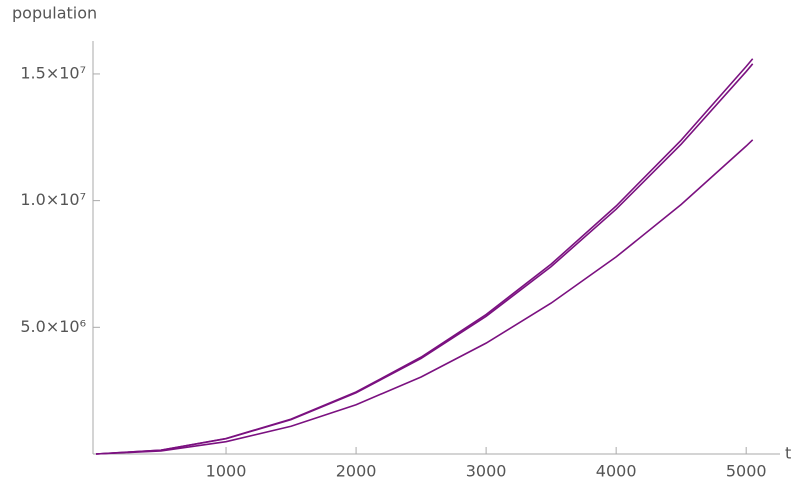 Image resolution: width=793 pixels, height=489 pixels. What do you see at coordinates (356, 471) in the screenshot?
I see `x-tick-label: 2000` at bounding box center [356, 471].